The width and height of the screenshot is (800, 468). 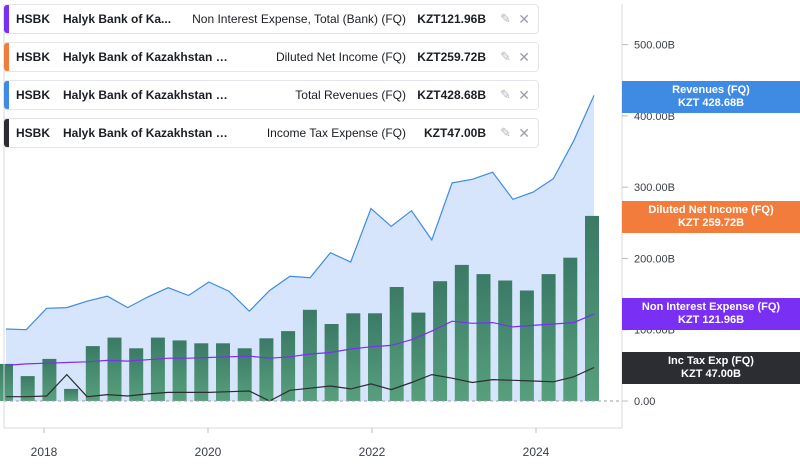 I want to click on y-tick-label: 200.00B, so click(x=654, y=259).